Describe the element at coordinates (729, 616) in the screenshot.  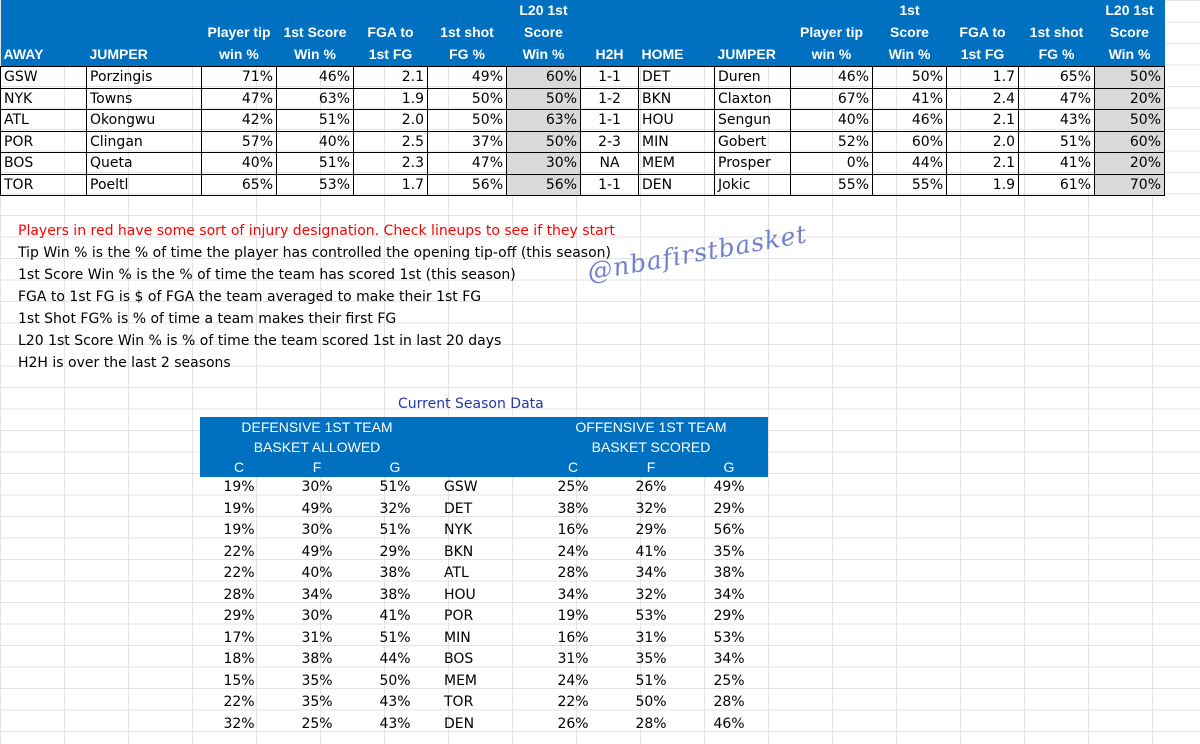
I see `off-cell: 29%` at that location.